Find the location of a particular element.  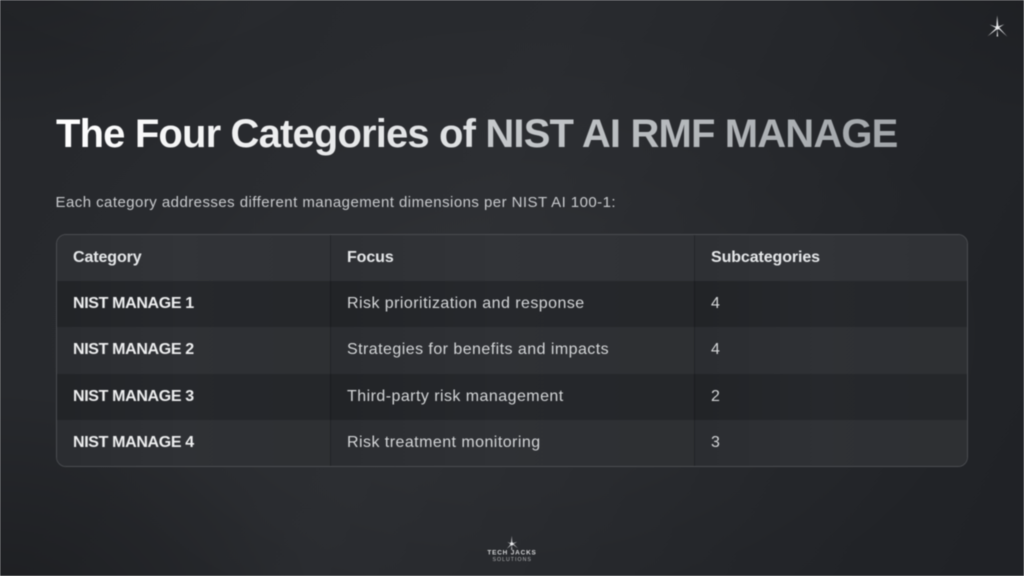

svg-text: TECH JACKS is located at coordinates (511, 553).